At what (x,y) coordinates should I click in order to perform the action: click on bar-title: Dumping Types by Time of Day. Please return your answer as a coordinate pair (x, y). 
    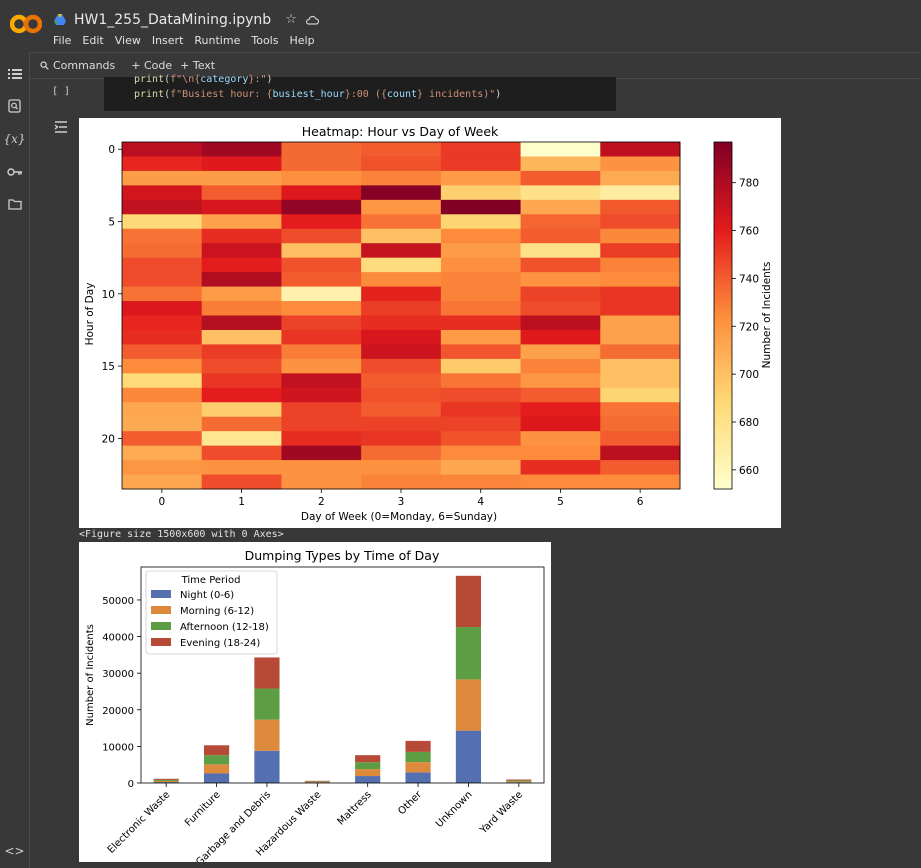
    Looking at the image, I should click on (342, 555).